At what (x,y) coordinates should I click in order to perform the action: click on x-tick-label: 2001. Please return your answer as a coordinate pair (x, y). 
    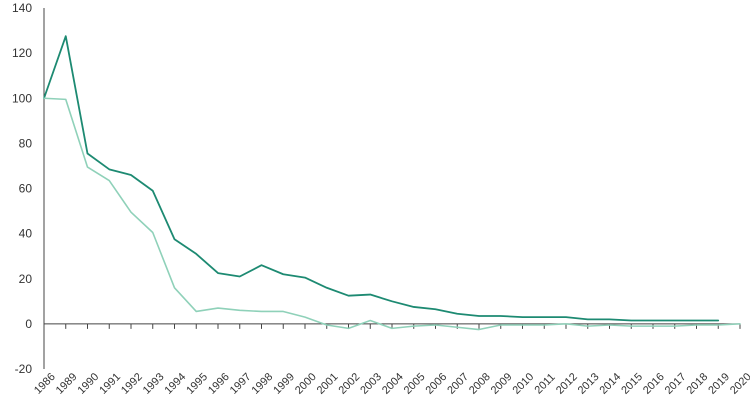
    Looking at the image, I should click on (328, 384).